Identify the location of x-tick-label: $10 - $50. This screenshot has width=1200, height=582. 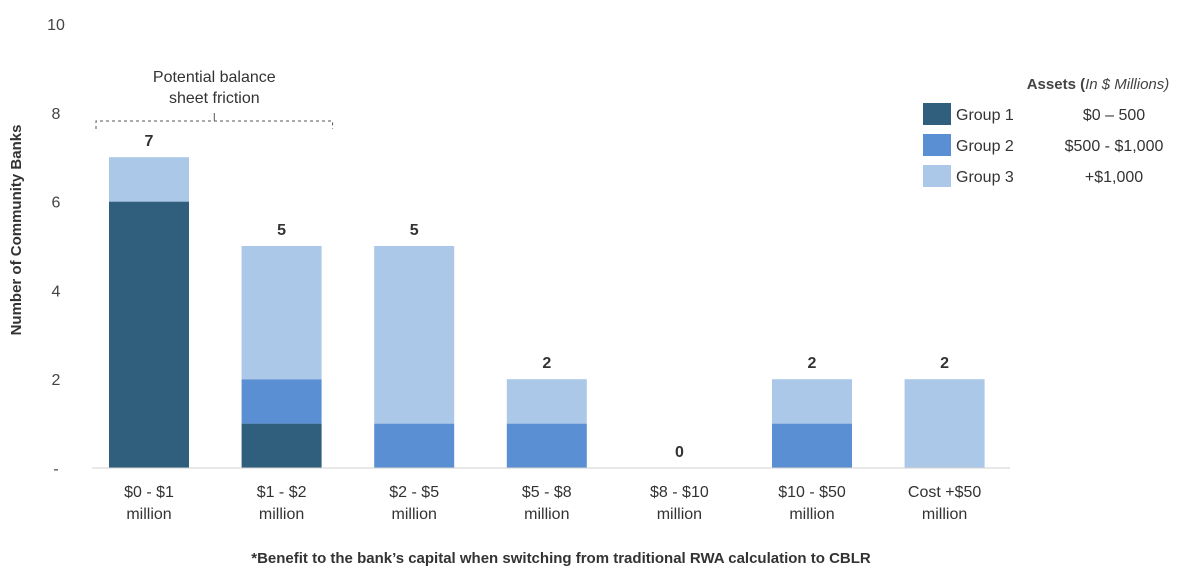
(812, 492).